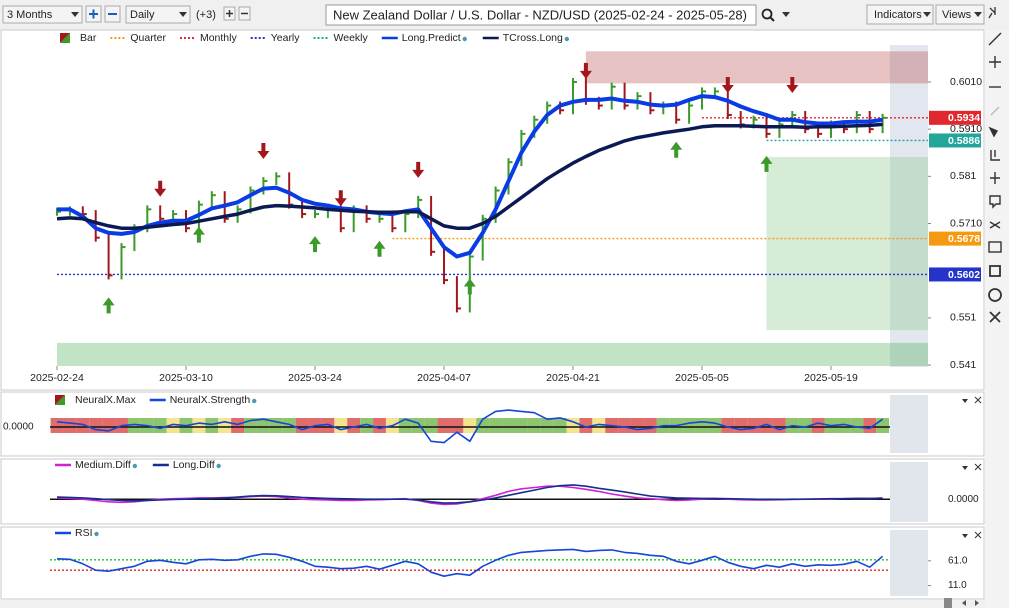  I want to click on y-tick-label: 61.0, so click(958, 560).